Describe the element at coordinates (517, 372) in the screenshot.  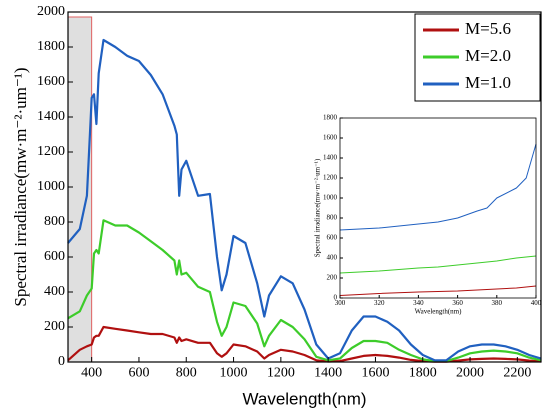
I see `x-tick-label: 2200` at that location.